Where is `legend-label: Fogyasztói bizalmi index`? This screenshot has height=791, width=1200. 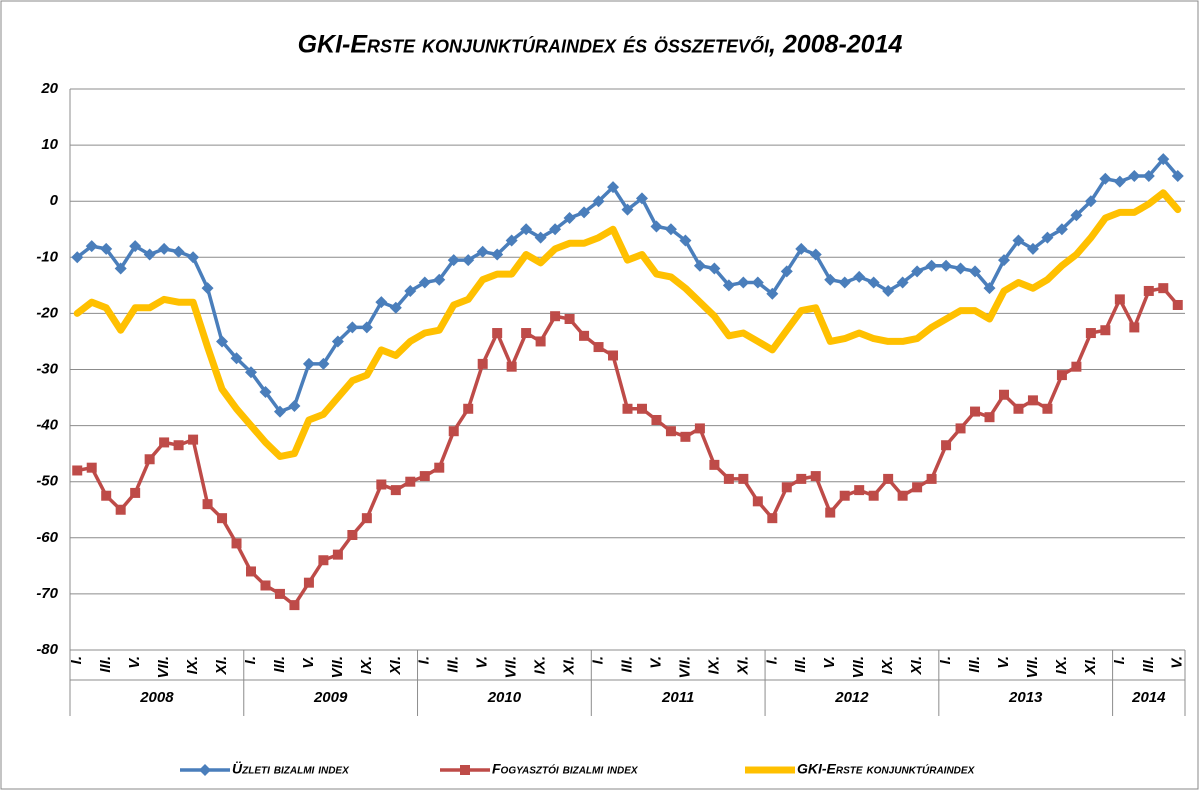 legend-label: Fogyasztói bizalmi index is located at coordinates (565, 769).